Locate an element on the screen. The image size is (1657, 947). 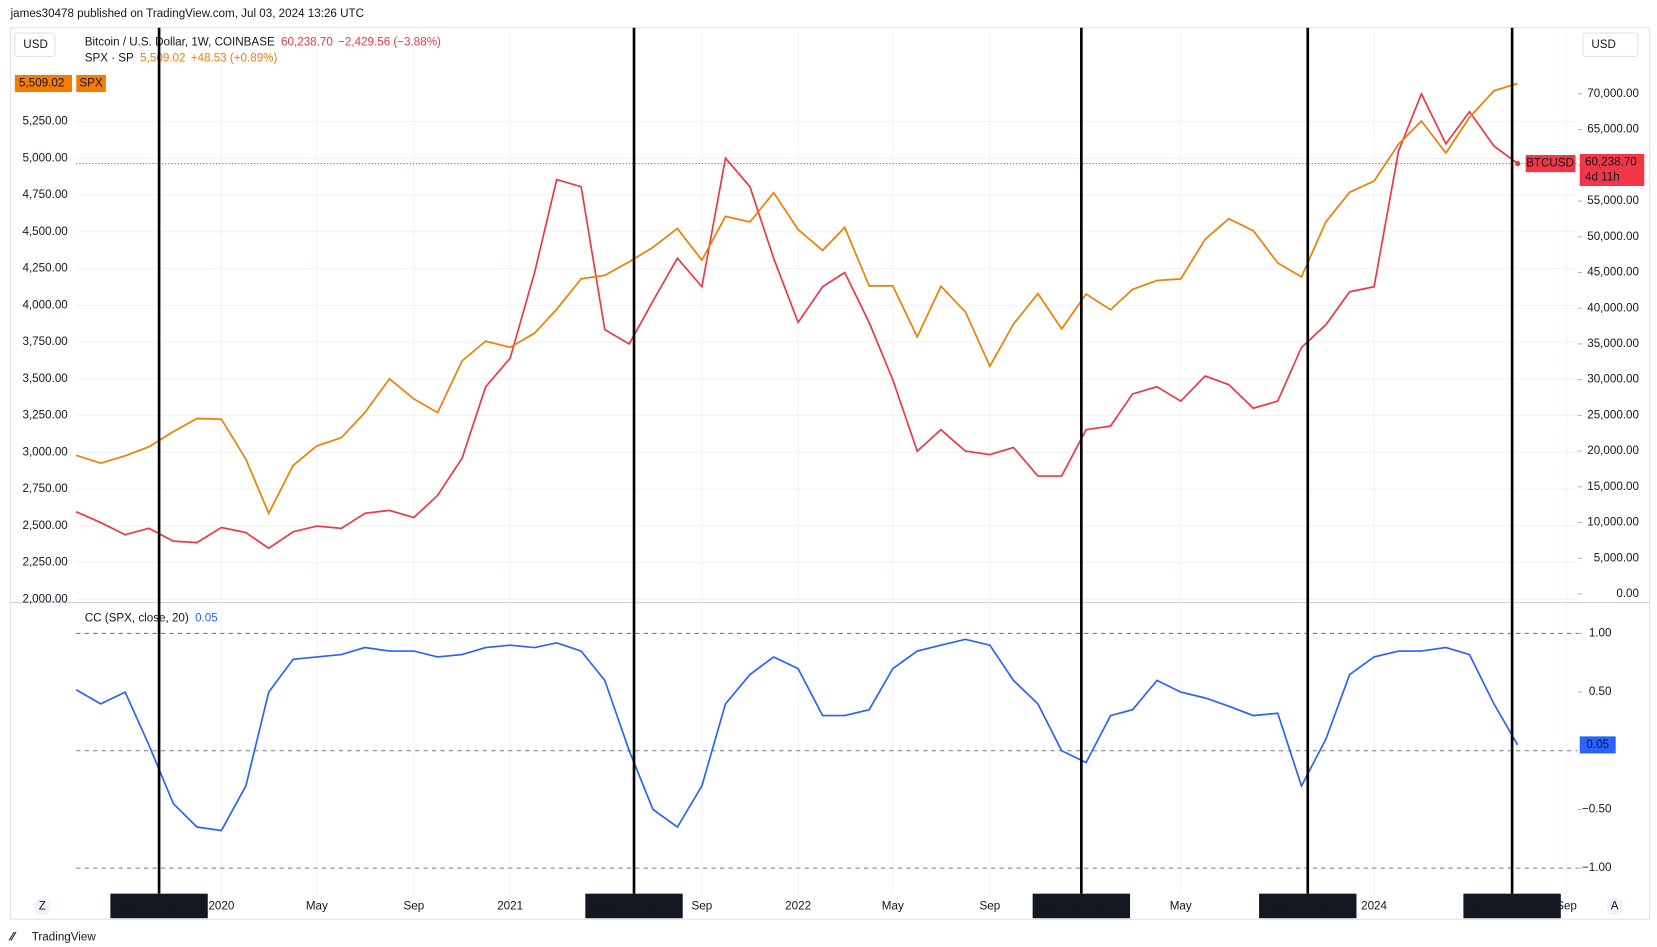
zoom-button is located at coordinates (42, 906).